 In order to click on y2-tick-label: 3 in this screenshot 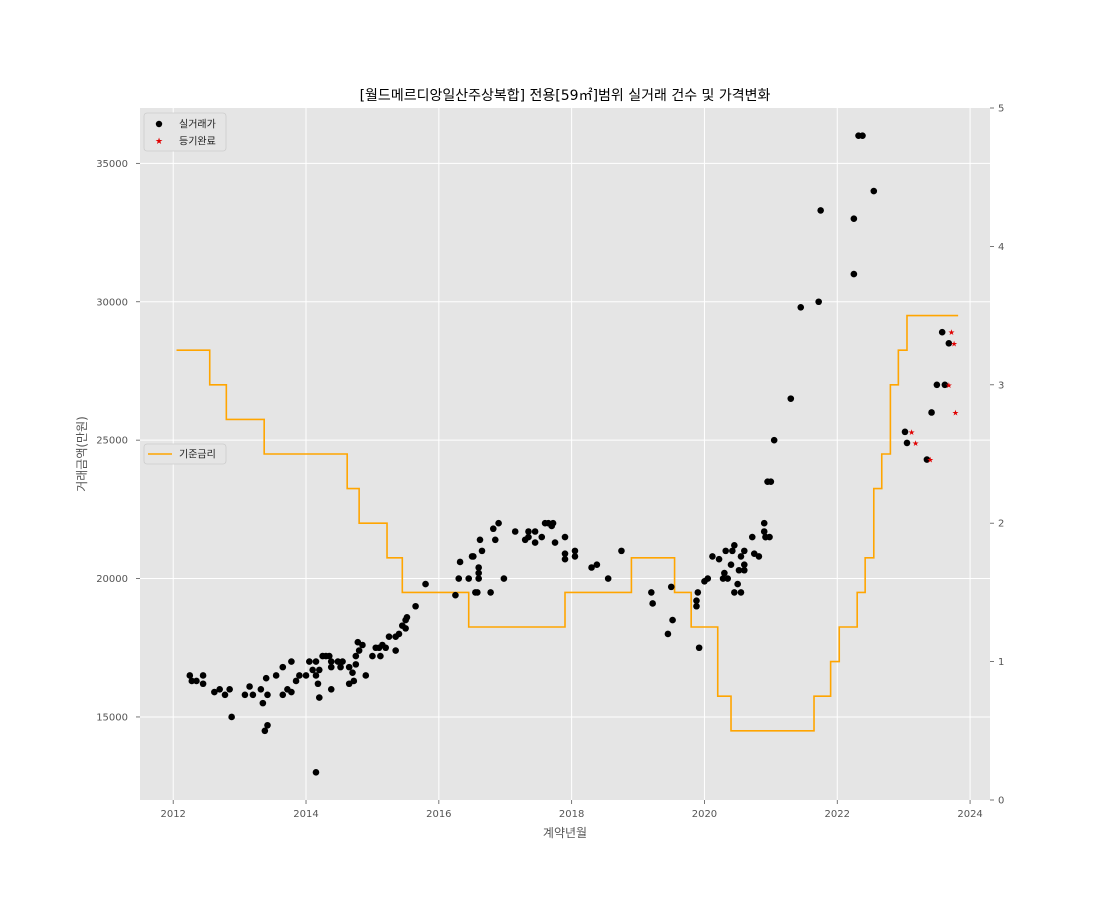, I will do `click(1001, 385)`.